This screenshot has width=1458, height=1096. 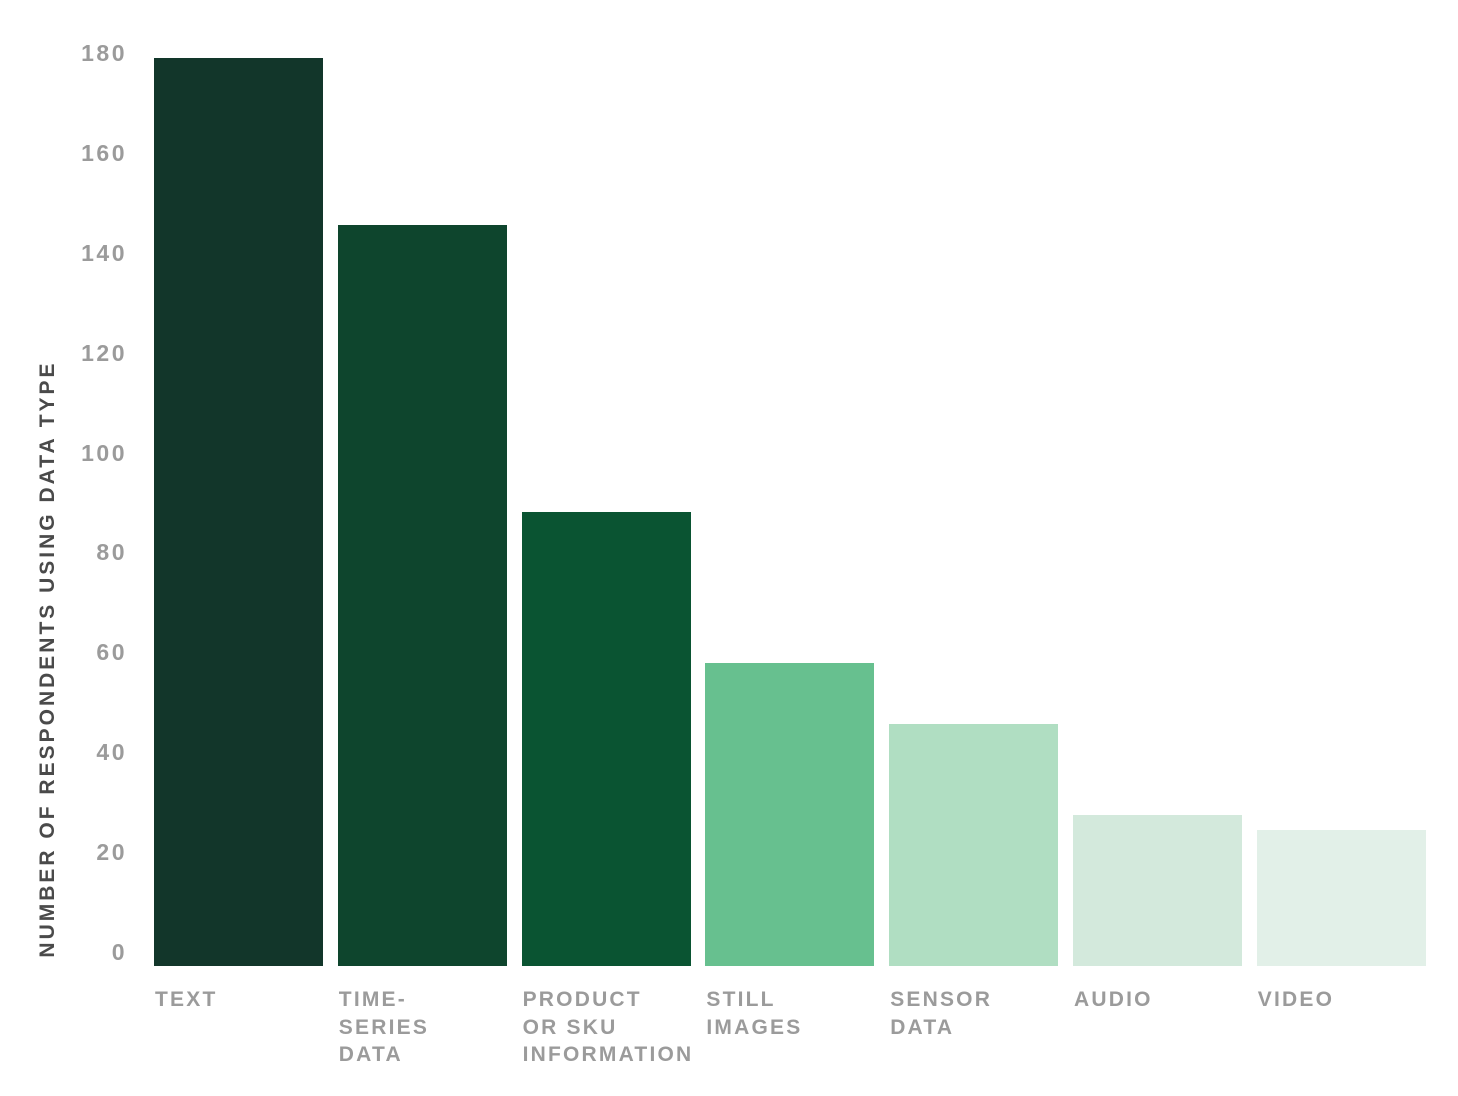 I want to click on x-category-label: PRODUCT OR SKU INFORMATION, so click(x=608, y=1027).